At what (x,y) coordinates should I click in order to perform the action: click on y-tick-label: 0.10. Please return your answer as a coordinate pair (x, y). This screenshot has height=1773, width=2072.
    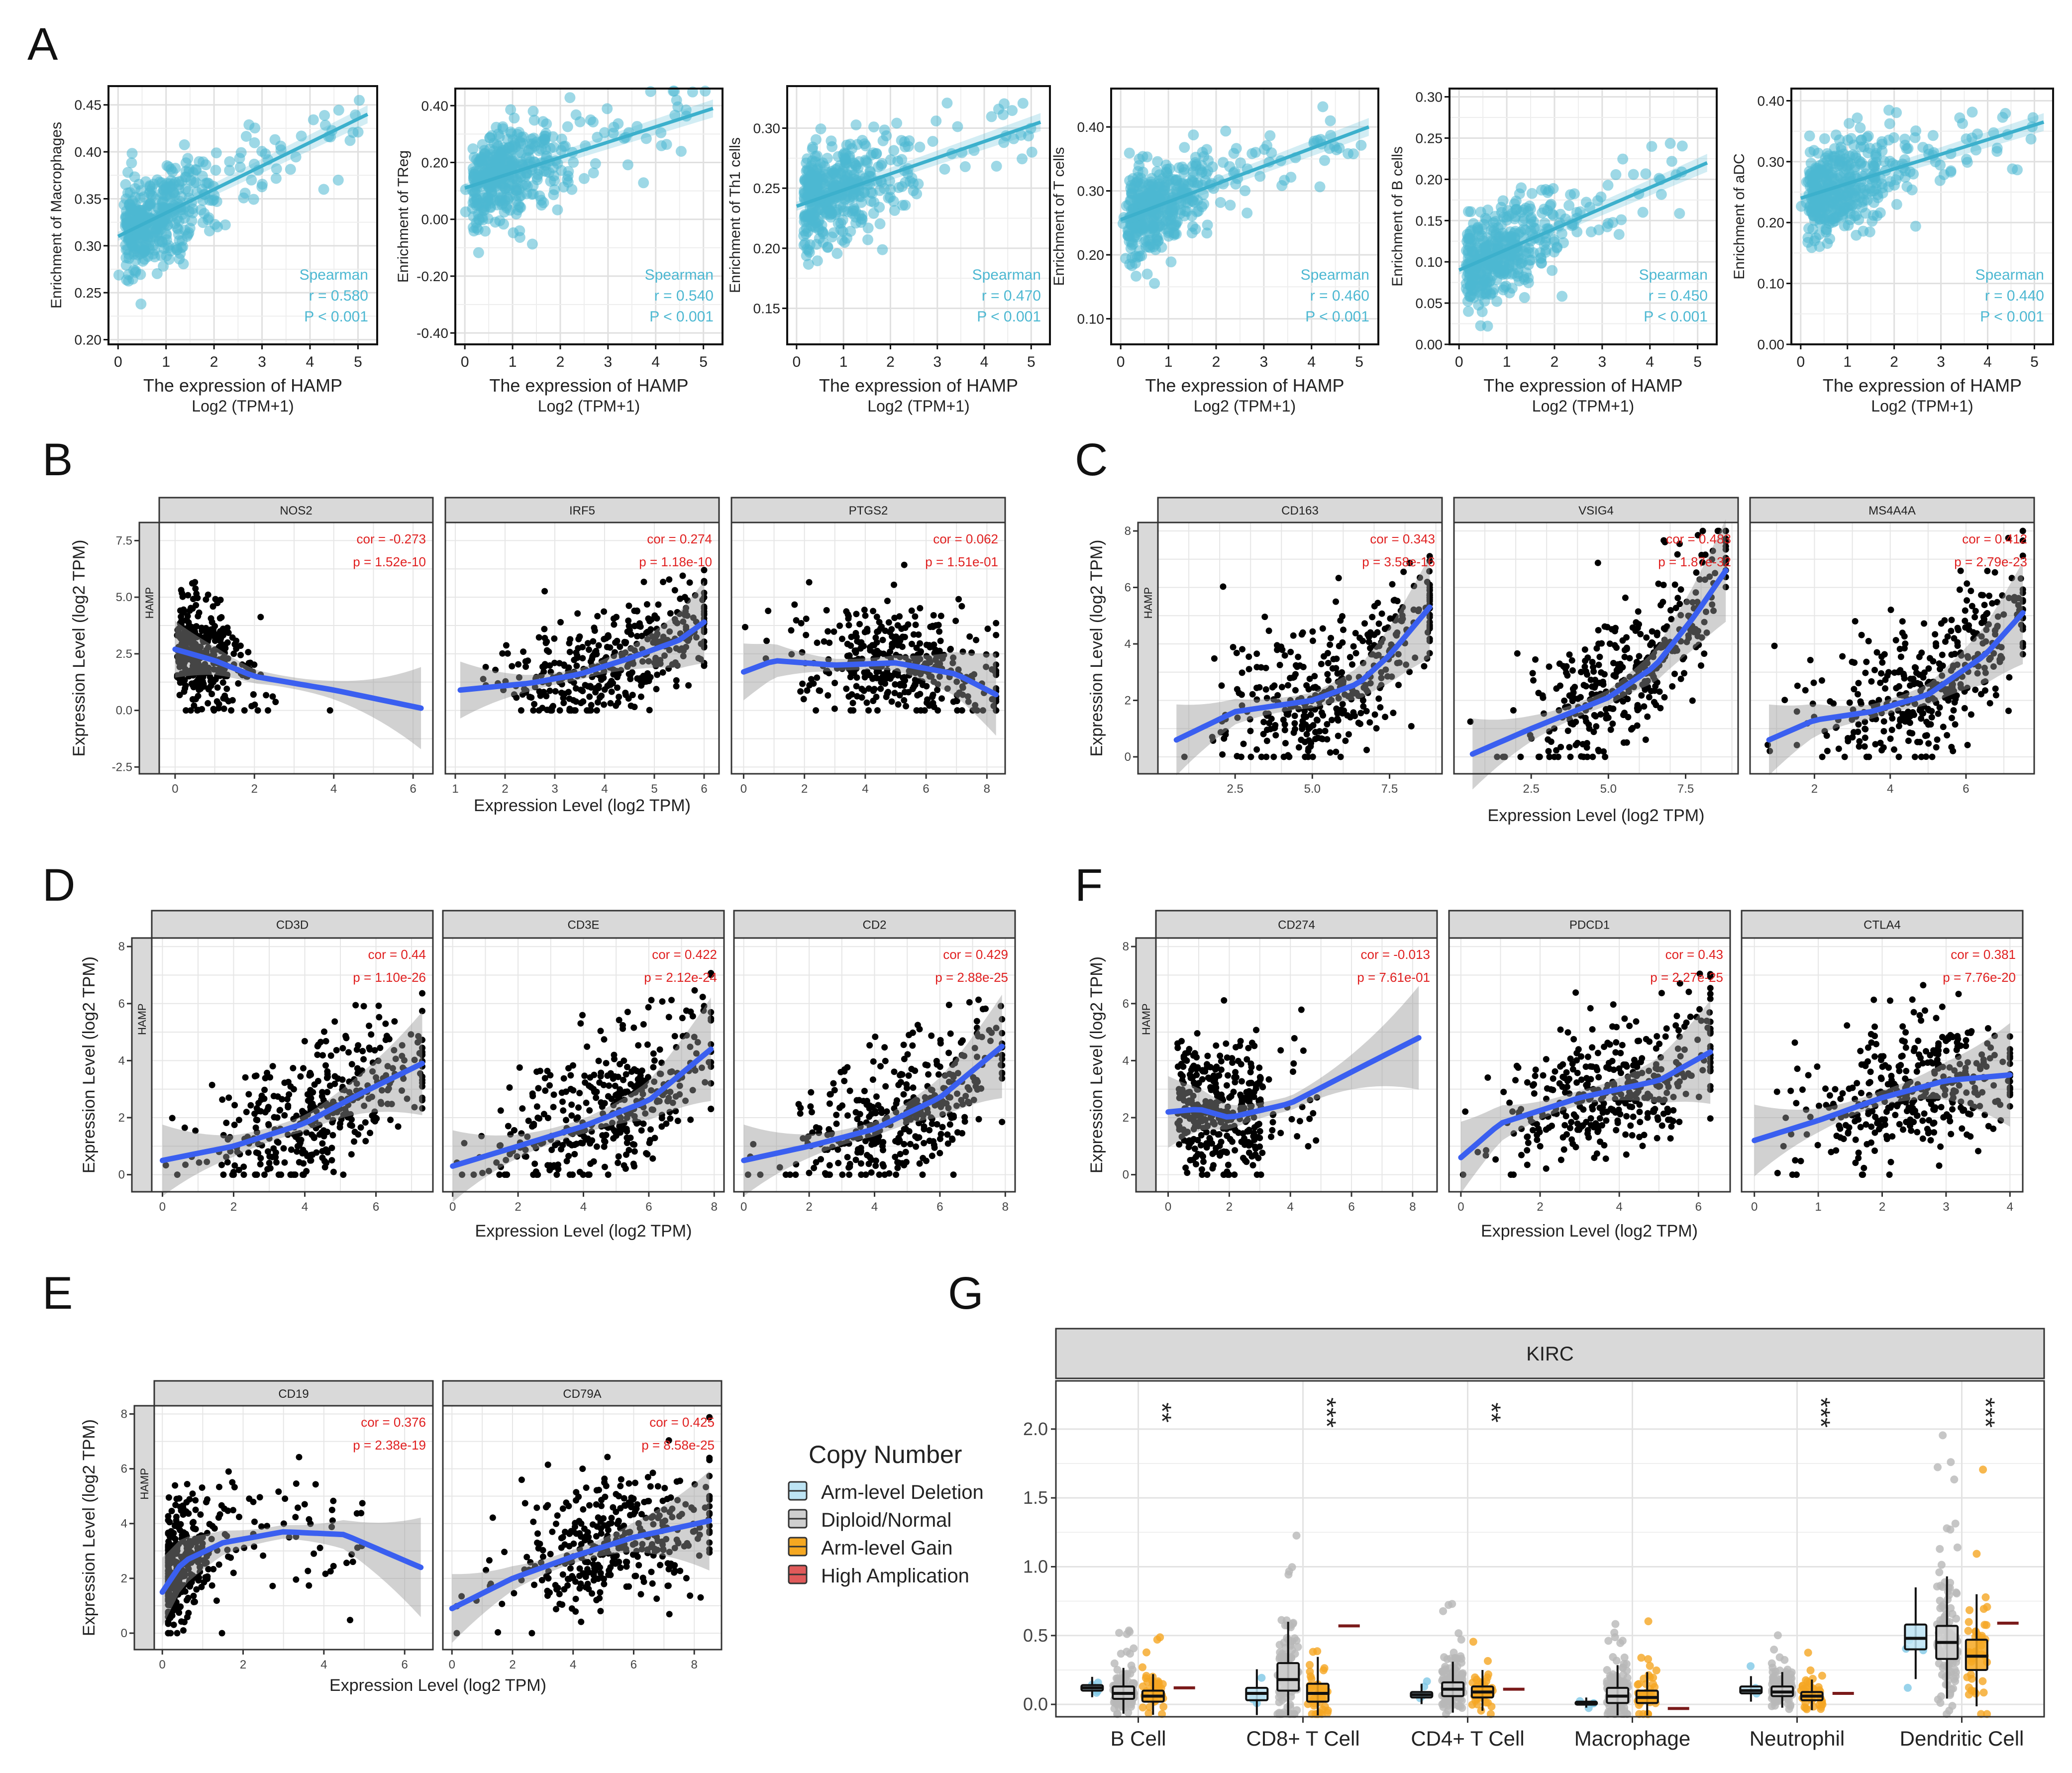
    Looking at the image, I should click on (1771, 284).